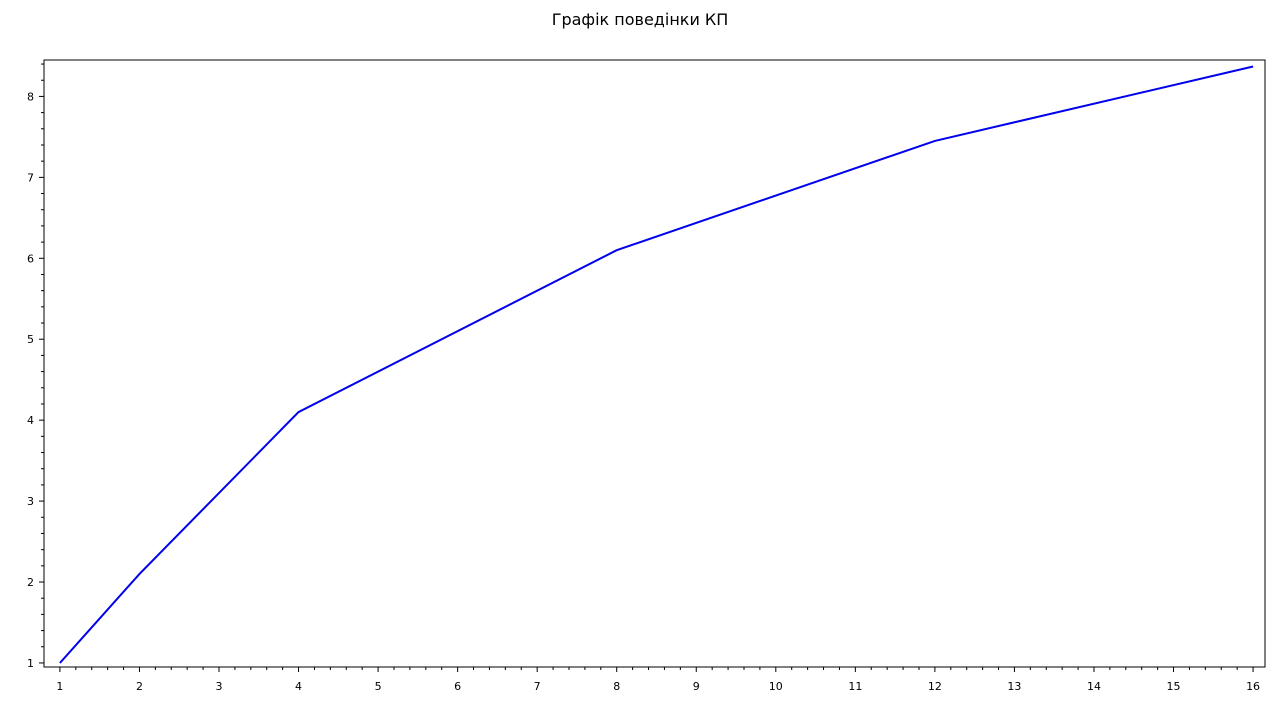 The width and height of the screenshot is (1280, 720). What do you see at coordinates (30, 420) in the screenshot?
I see `y-tick-label: 4` at bounding box center [30, 420].